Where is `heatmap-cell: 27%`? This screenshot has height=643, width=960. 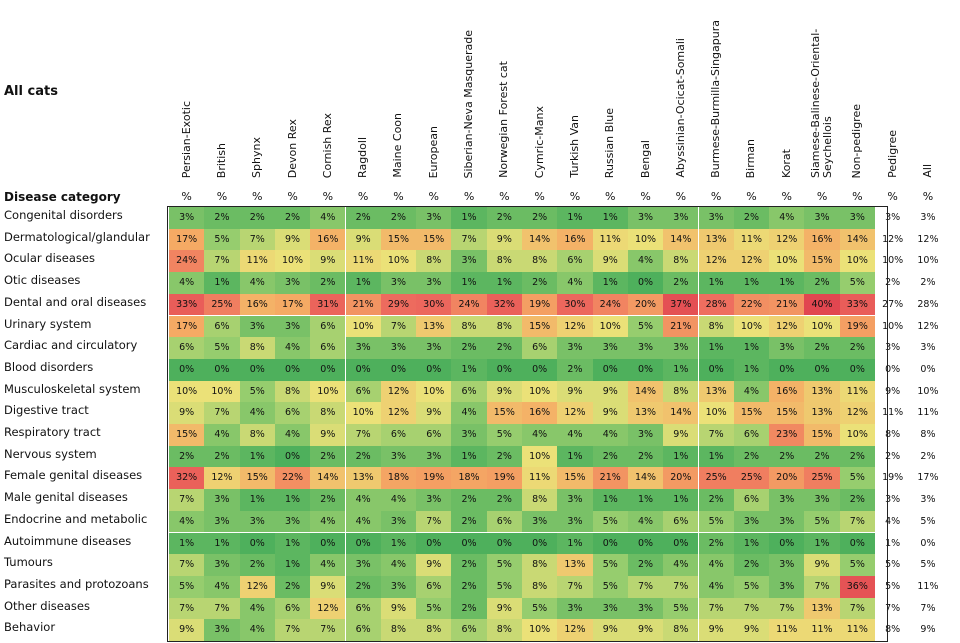 heatmap-cell: 27% is located at coordinates (893, 304).